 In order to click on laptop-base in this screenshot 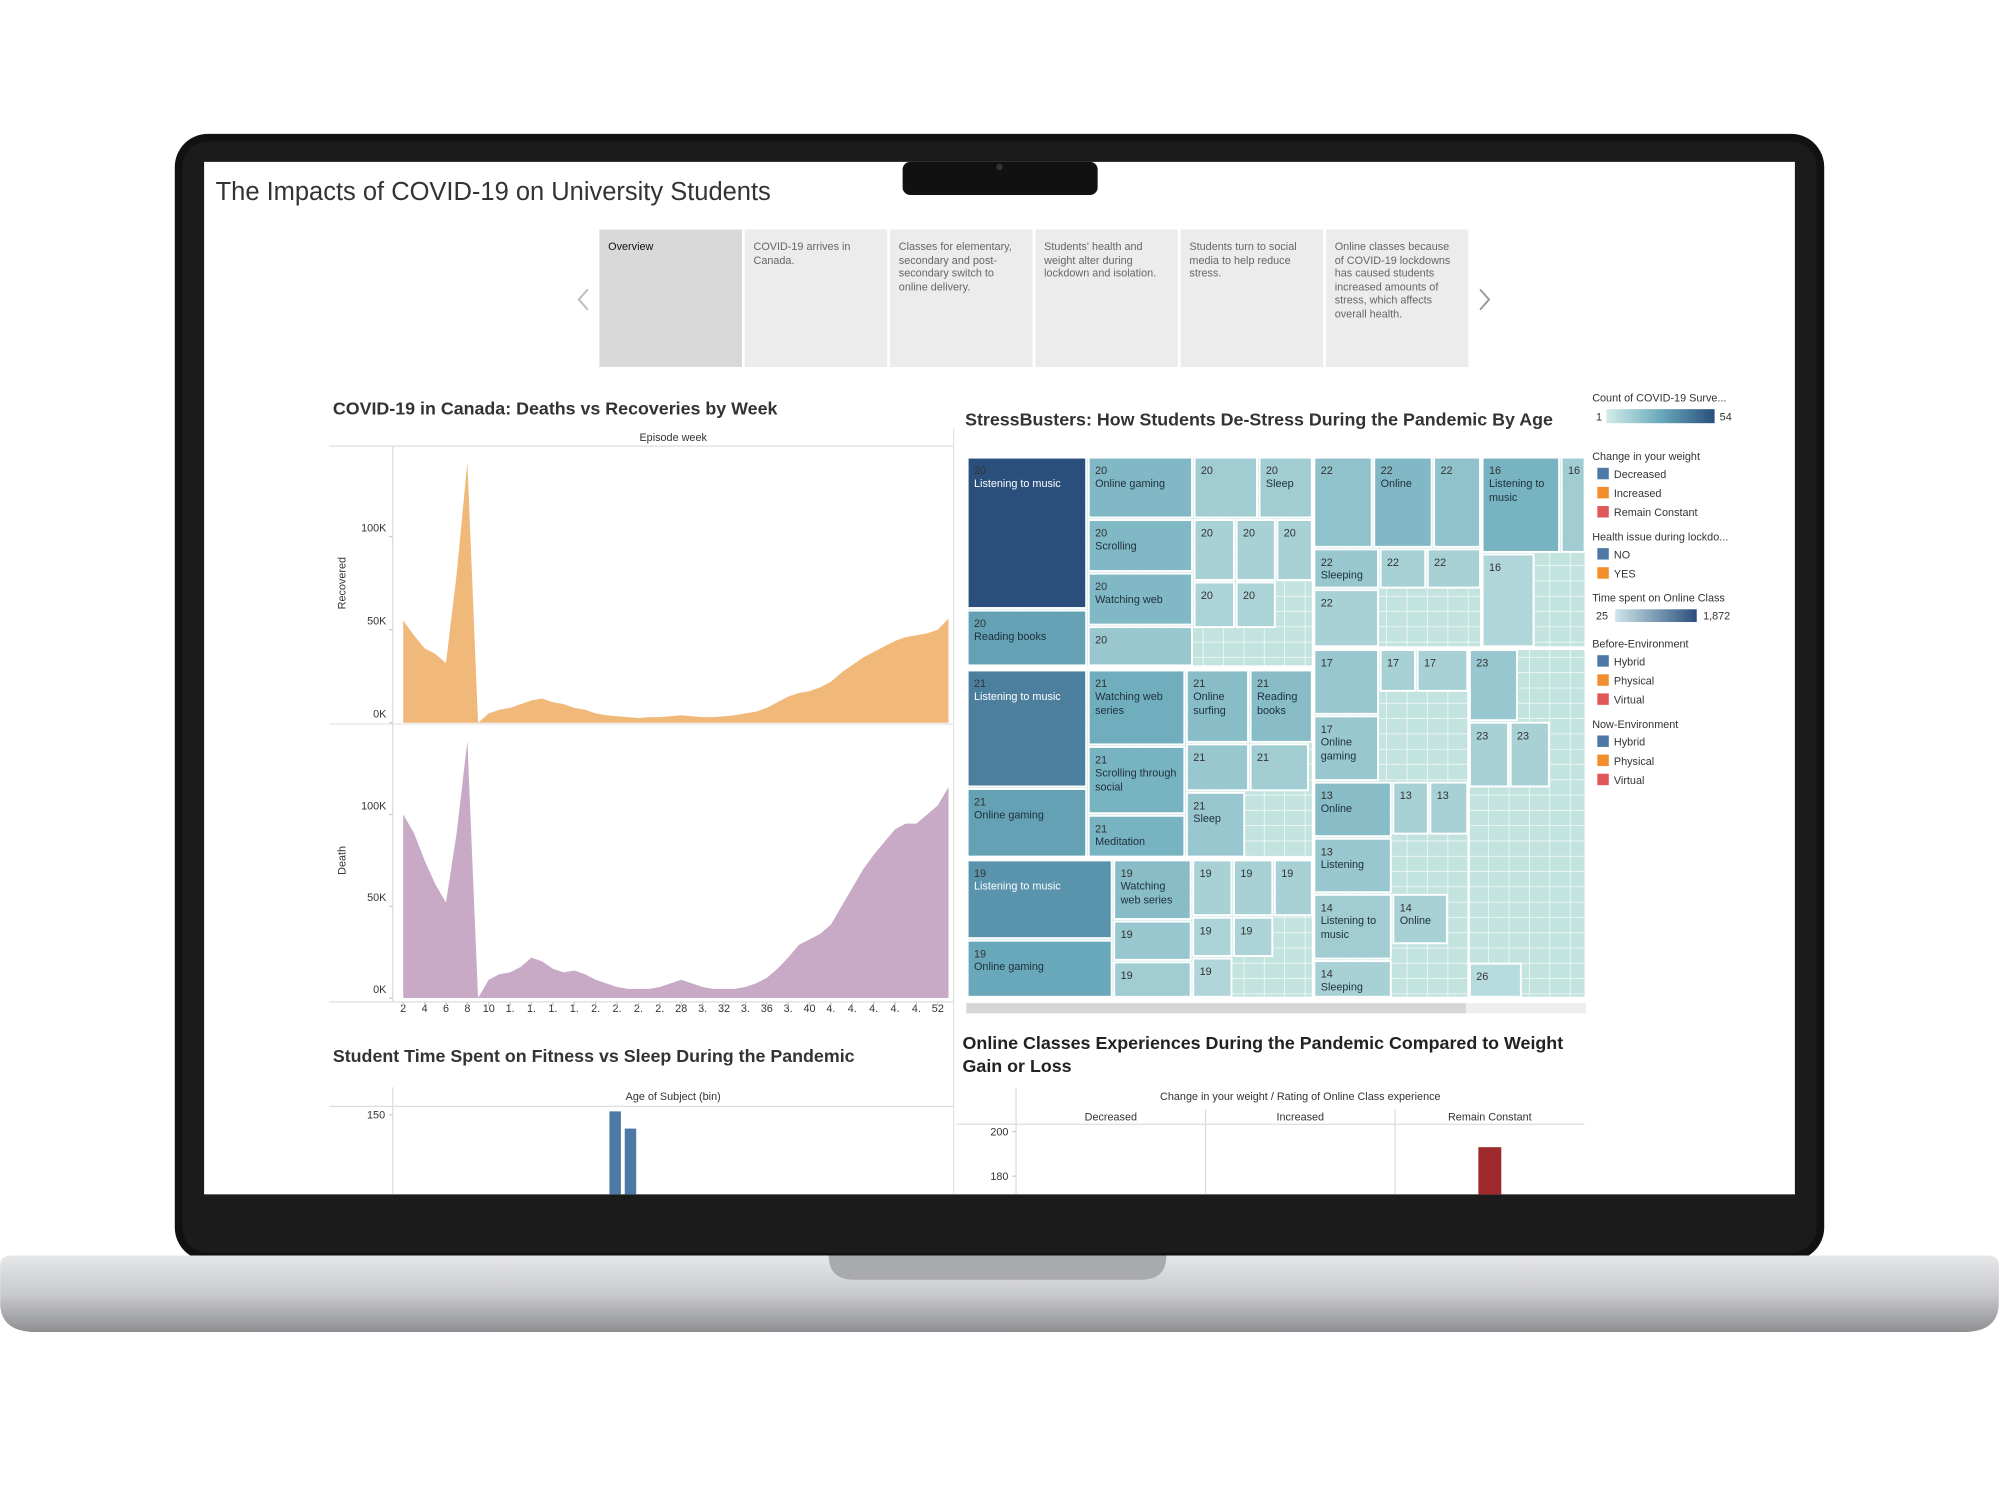, I will do `click(999, 1294)`.